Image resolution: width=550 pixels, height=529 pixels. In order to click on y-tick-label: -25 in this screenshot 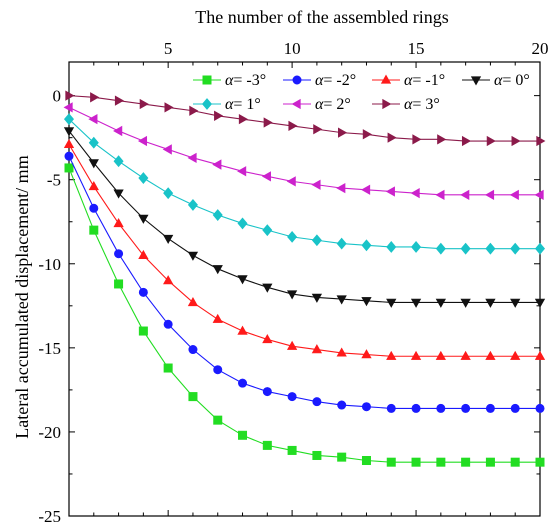, I will do `click(49, 516)`.